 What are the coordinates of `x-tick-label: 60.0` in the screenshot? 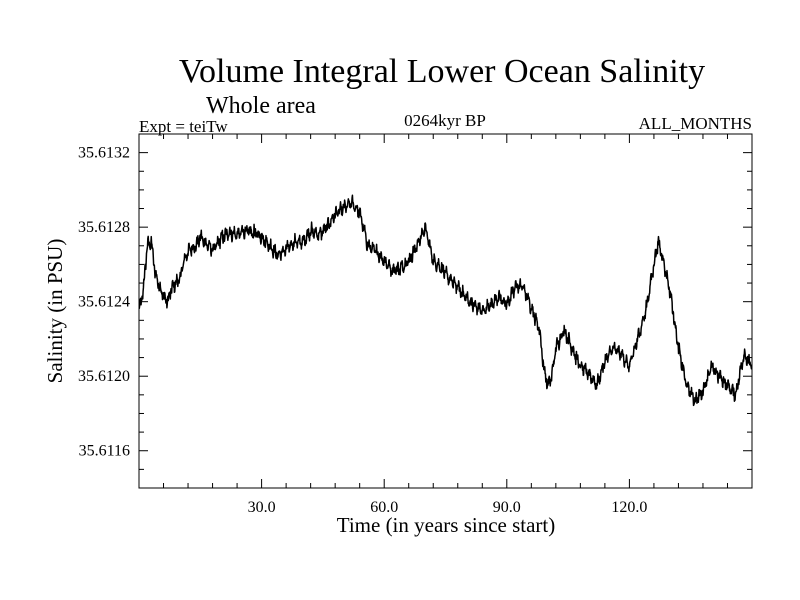 It's located at (384, 507).